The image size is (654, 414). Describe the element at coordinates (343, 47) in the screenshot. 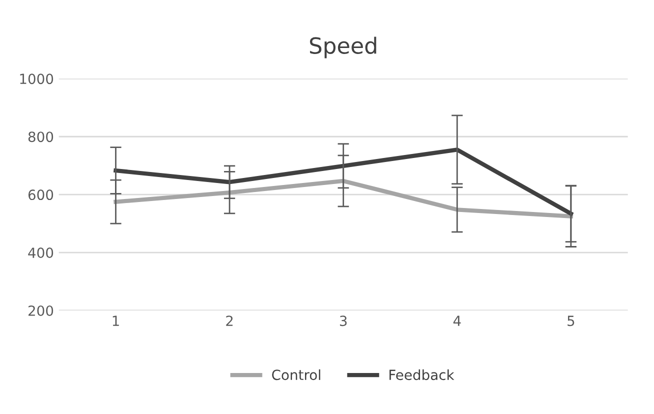

I see `chart-title: Speed` at that location.